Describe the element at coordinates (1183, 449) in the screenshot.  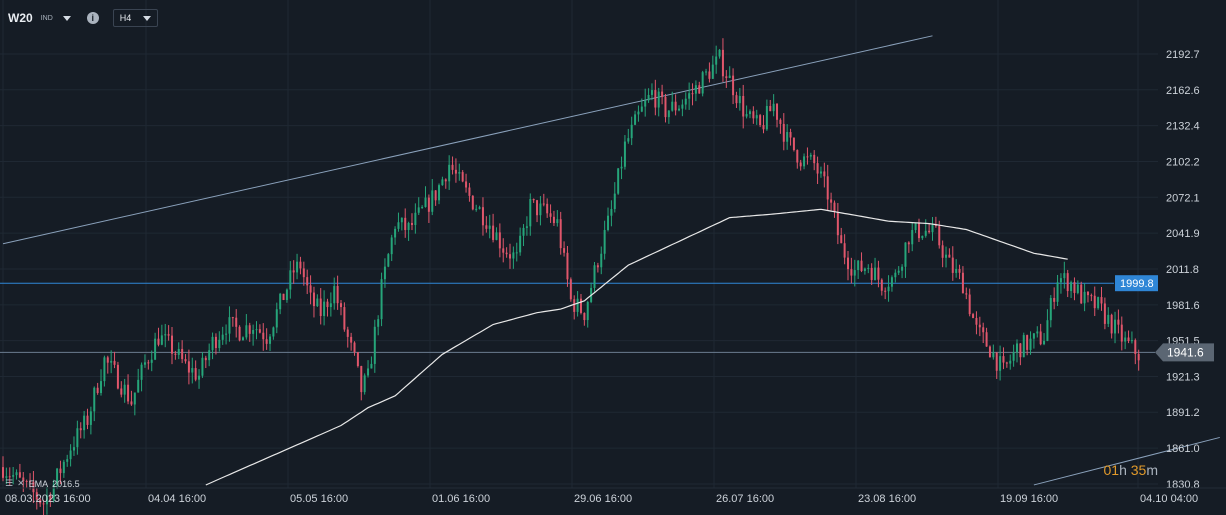
I see `y-tick-label: 1861.0` at that location.